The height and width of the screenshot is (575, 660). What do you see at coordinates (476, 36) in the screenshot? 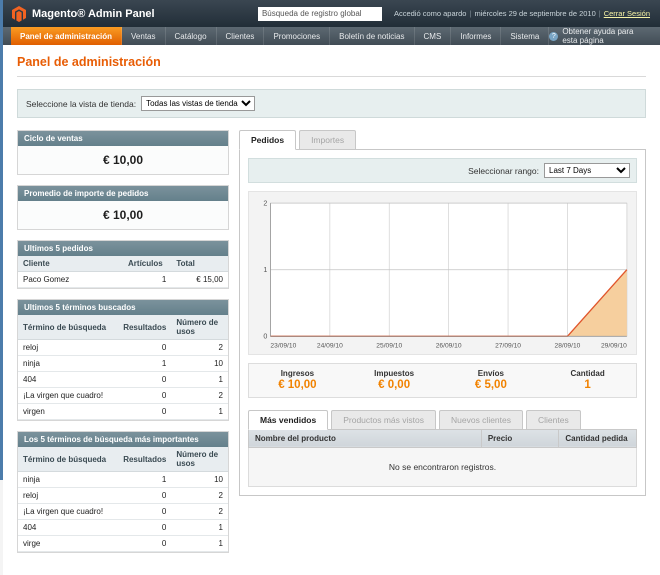
I see `nav-item-informes: Informes` at bounding box center [476, 36].